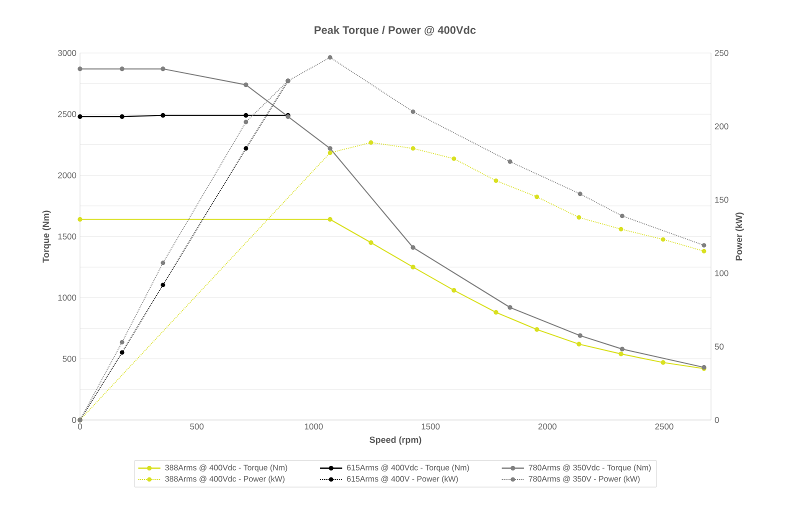 The width and height of the screenshot is (787, 514). What do you see at coordinates (395, 31) in the screenshot?
I see `chart-title: Peak Torque / Power @ 400Vdc` at bounding box center [395, 31].